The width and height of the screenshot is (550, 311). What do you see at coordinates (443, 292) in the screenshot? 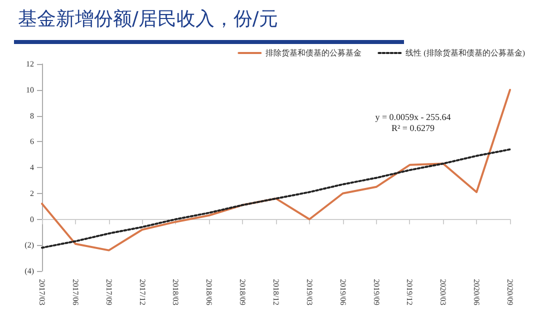
I see `x-tick-label: 2020/03` at bounding box center [443, 292].